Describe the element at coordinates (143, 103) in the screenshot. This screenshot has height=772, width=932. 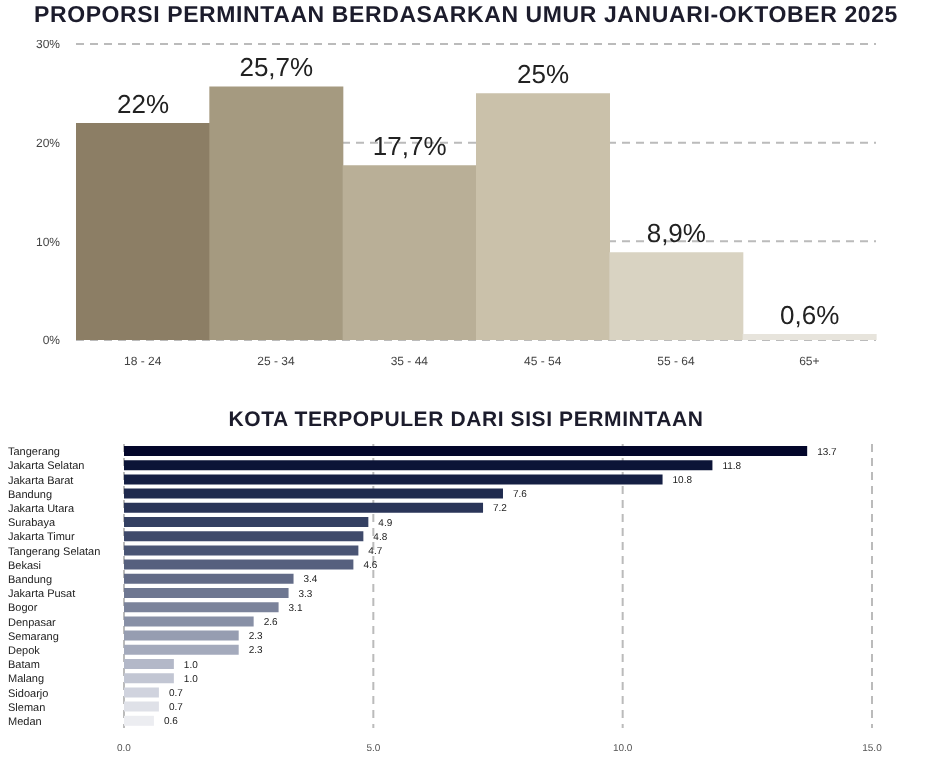
I see `data-label: 22%` at that location.